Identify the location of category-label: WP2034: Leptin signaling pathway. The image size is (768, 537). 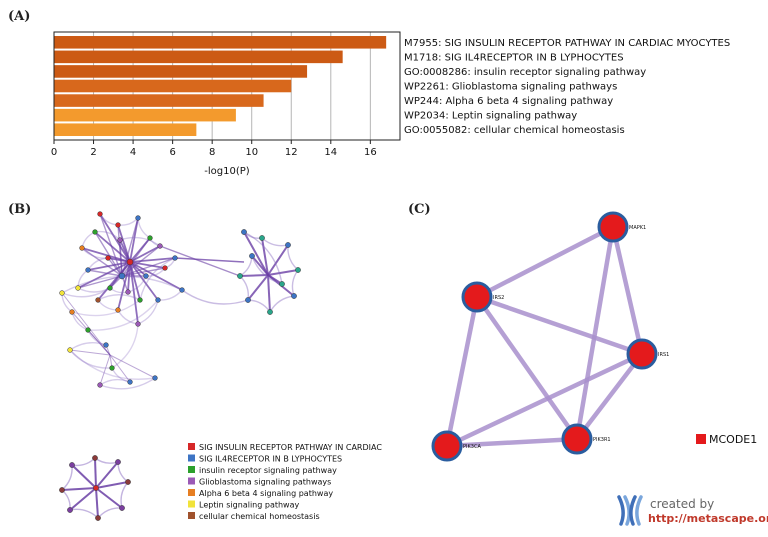
(490, 116).